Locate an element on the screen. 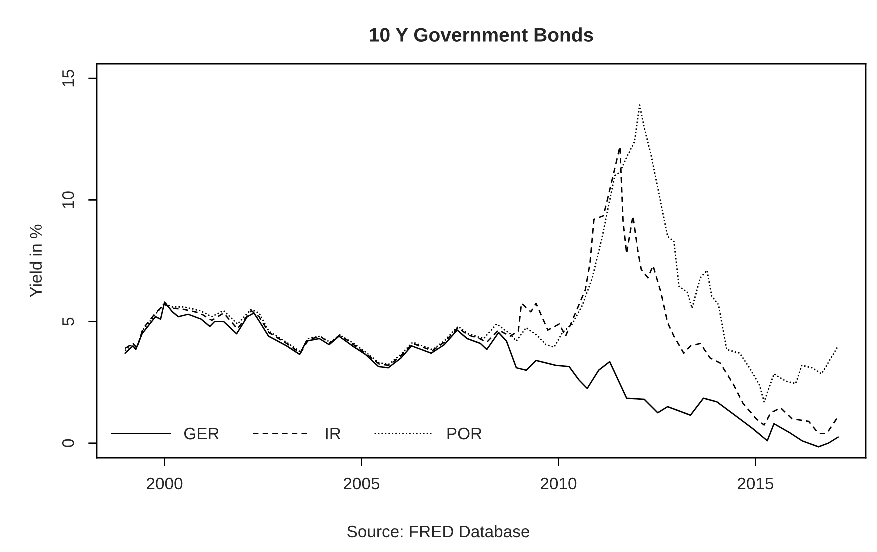 This screenshot has height=552, width=877. legend-label: POR is located at coordinates (465, 434).